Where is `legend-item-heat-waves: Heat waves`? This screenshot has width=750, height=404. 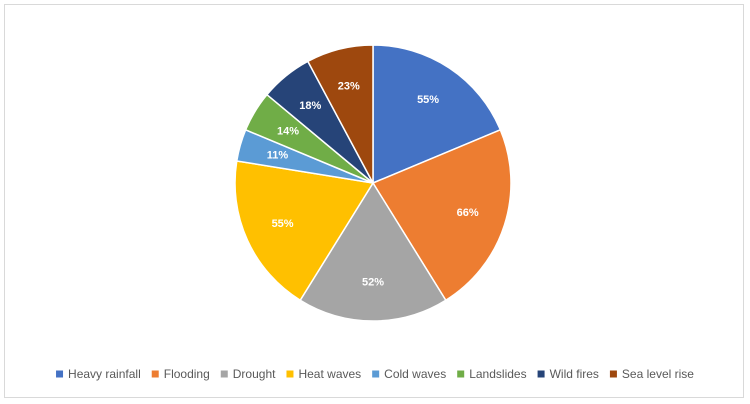 legend-item-heat-waves: Heat waves is located at coordinates (323, 374).